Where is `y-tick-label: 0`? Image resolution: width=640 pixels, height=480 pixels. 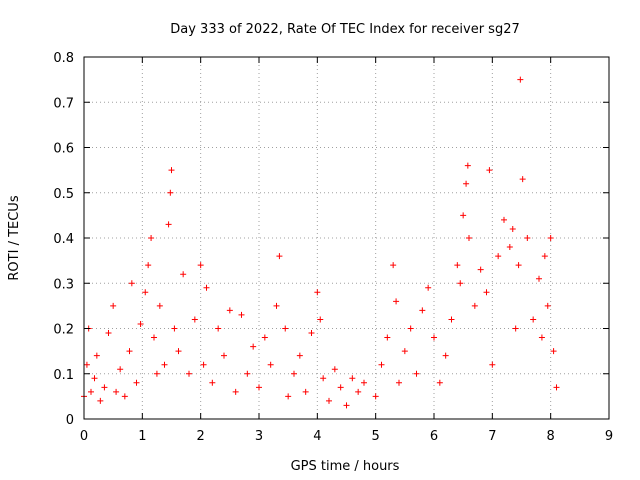
y-tick-label: 0 is located at coordinates (70, 420).